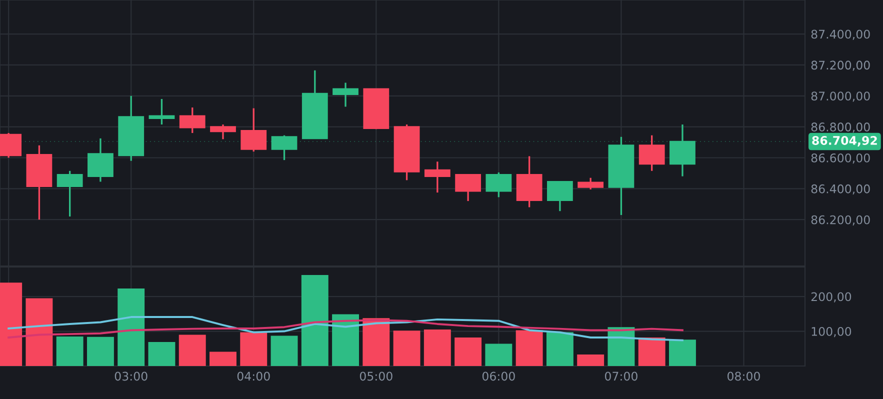 This screenshot has width=883, height=399. I want to click on y-tick-label: 100,00, so click(832, 332).